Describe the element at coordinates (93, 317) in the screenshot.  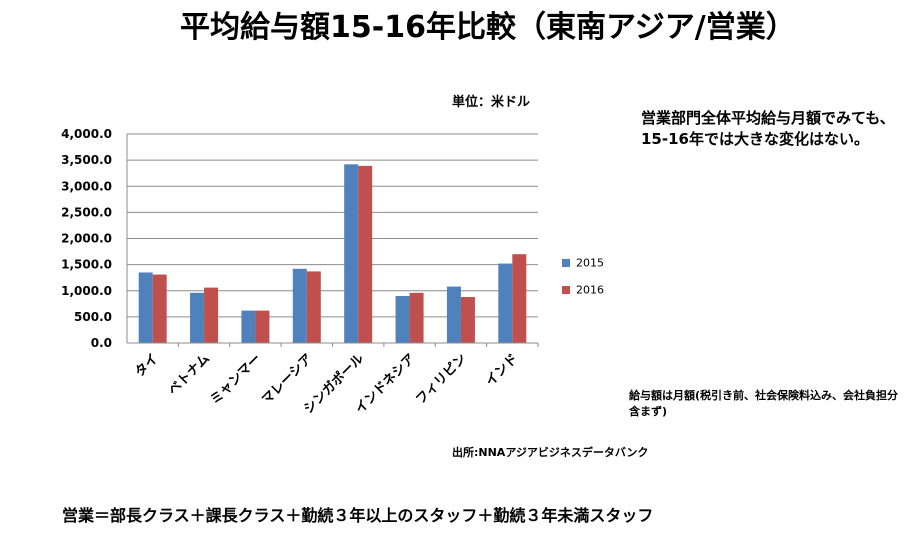
I see `y-tick-label: 500.0` at that location.